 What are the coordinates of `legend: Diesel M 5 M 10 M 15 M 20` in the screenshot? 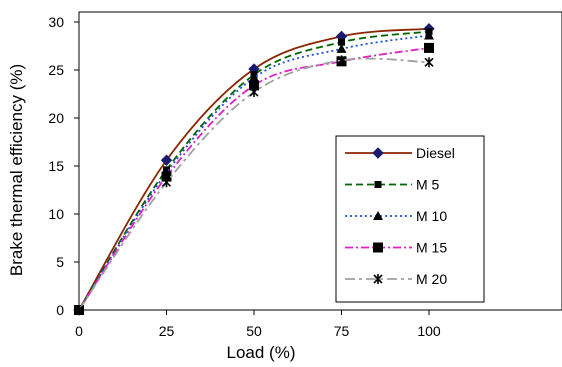 It's located at (410, 219).